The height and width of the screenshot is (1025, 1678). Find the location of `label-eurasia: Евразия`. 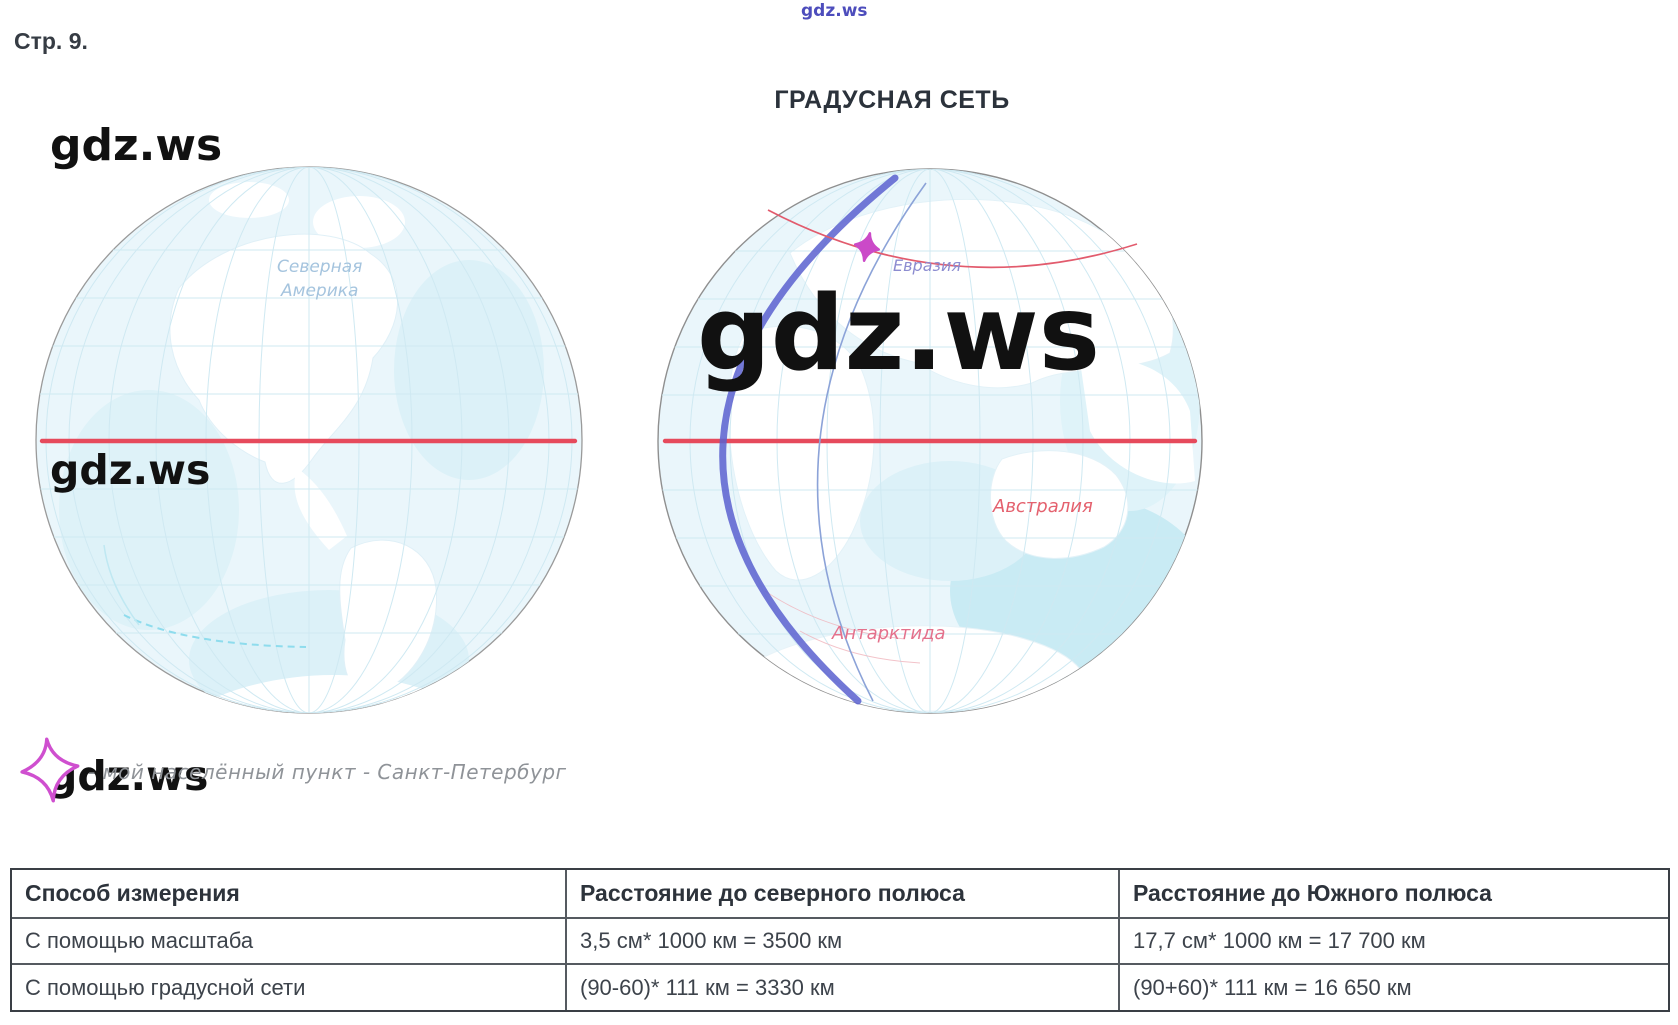

label-eurasia: Евразия is located at coordinates (927, 265).